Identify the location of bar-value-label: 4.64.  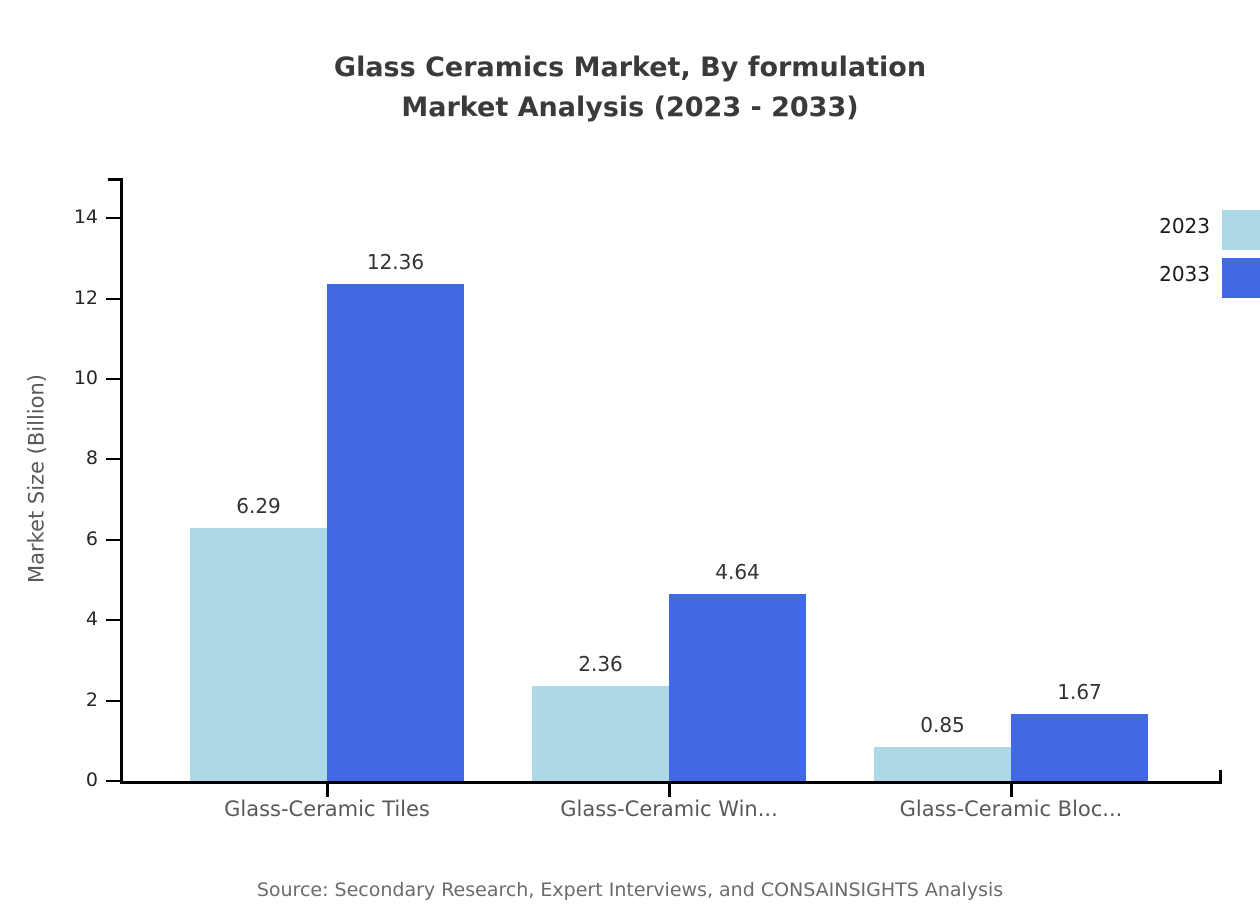
(737, 572).